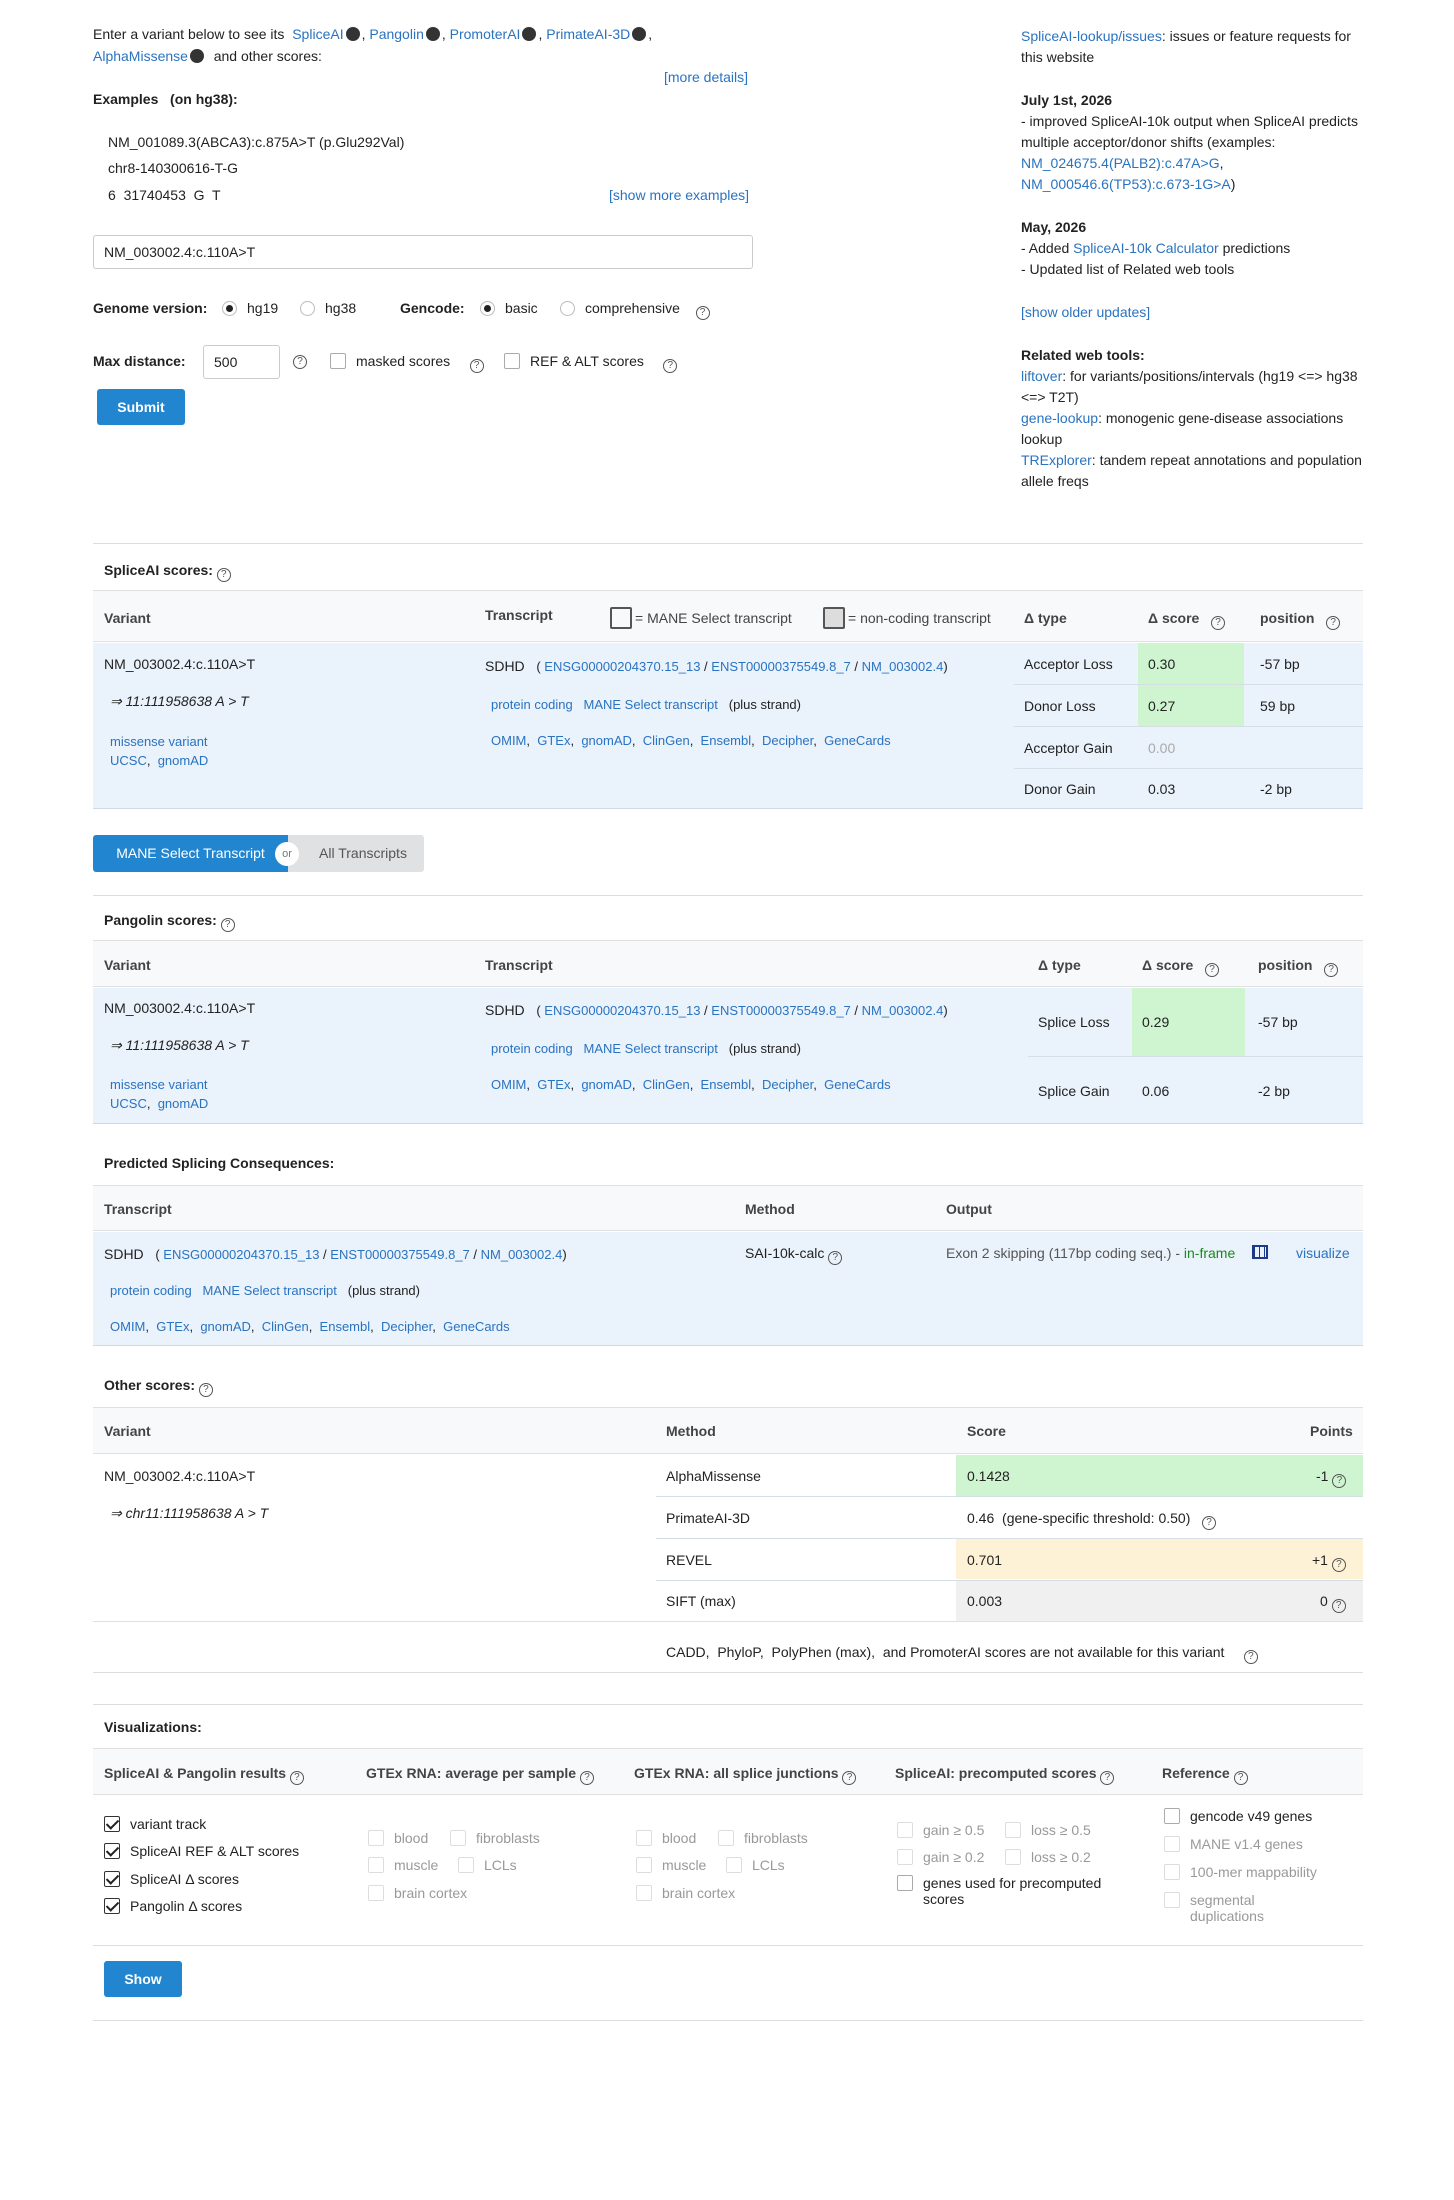 The image size is (1454, 2200). What do you see at coordinates (140, 56) in the screenshot?
I see `alphamissense-link: AlphaMissense` at bounding box center [140, 56].